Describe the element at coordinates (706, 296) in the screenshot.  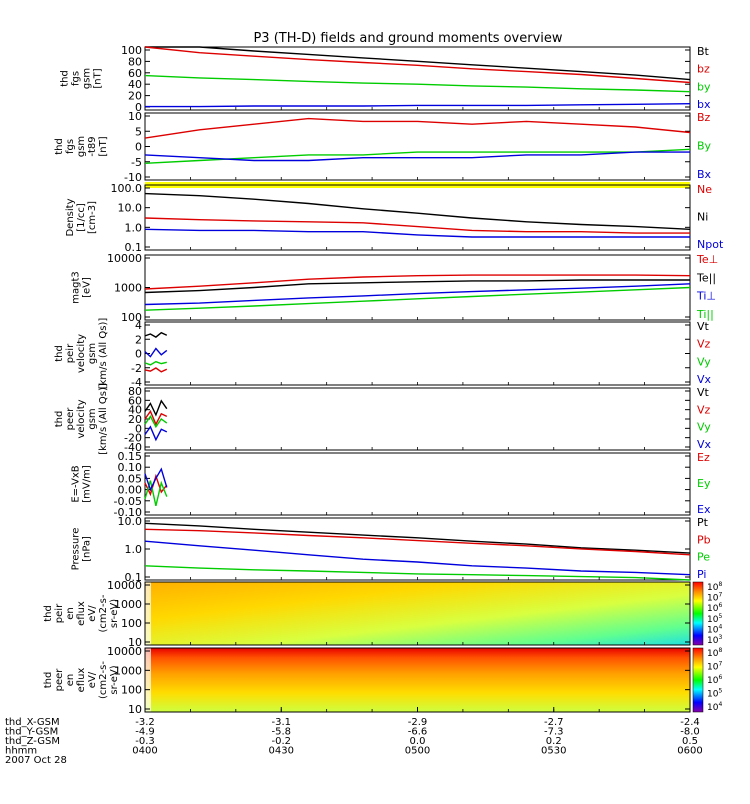
I see `legend-entry: Ti⊥` at that location.